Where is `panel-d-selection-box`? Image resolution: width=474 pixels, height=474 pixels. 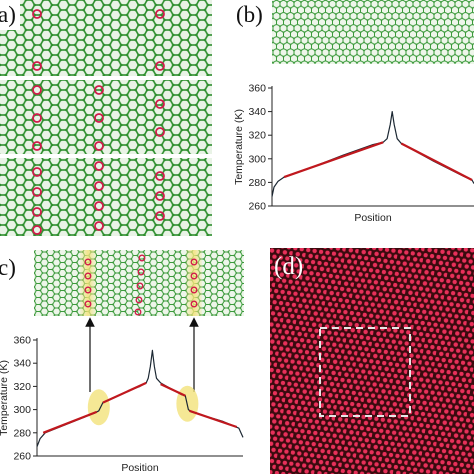 panel-d-selection-box is located at coordinates (365, 372).